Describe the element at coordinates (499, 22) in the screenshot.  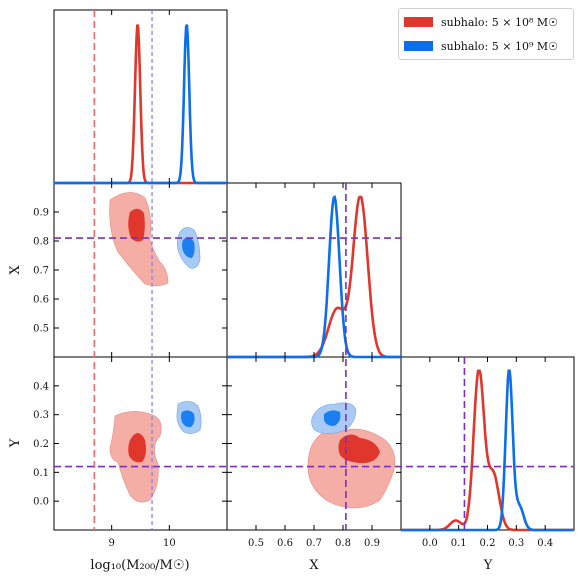
I see `legend-label-1: subhalo: 5 × 10⁸ M☉` at that location.